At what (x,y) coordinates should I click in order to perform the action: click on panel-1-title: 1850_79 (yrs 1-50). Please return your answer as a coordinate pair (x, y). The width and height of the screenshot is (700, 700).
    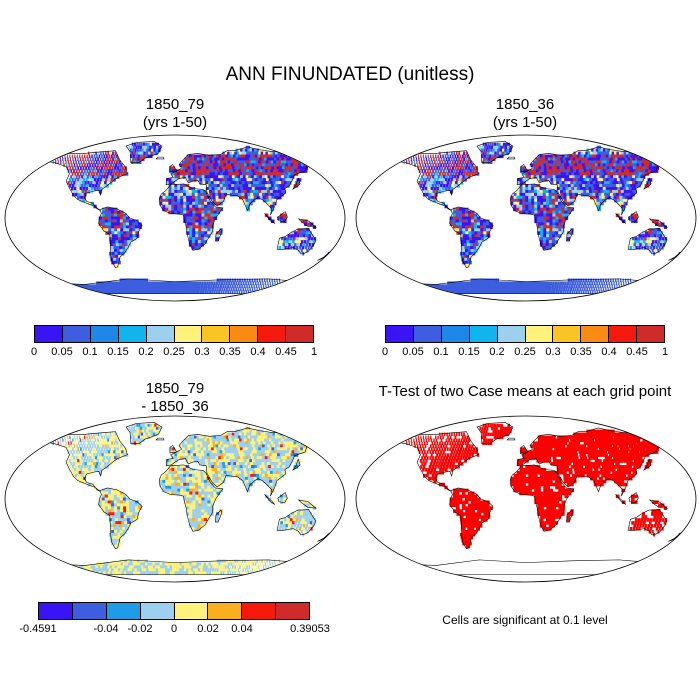
    Looking at the image, I should click on (175, 114).